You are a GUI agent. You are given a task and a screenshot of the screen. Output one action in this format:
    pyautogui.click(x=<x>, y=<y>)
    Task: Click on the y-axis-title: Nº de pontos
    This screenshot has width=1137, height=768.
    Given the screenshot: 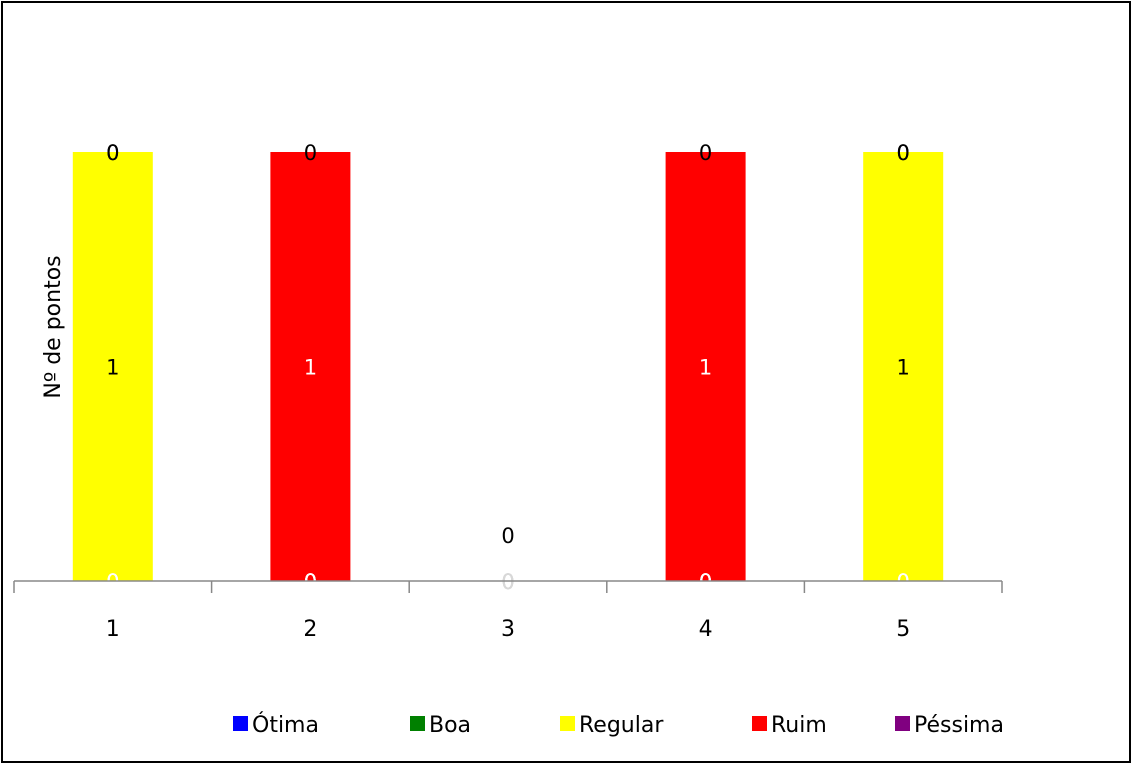 What is the action you would take?
    pyautogui.click(x=53, y=326)
    